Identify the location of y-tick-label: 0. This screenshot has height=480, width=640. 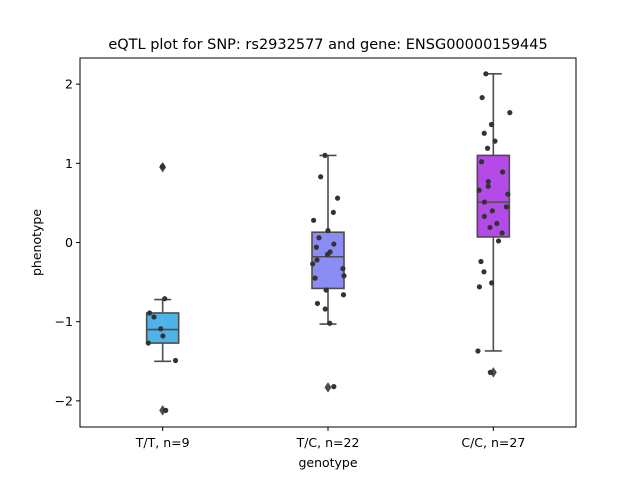
(69, 242).